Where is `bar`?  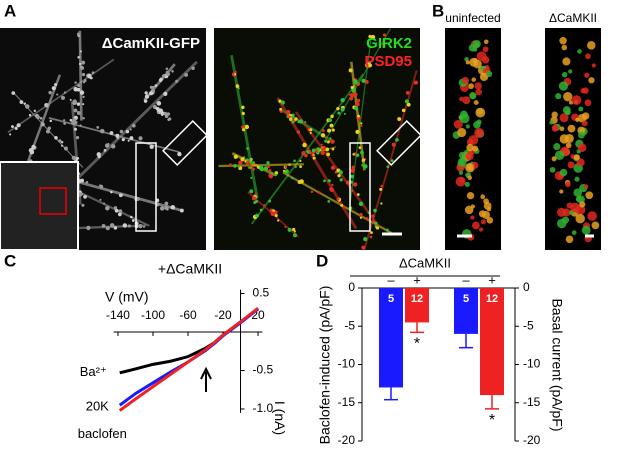
bar is located at coordinates (492, 342).